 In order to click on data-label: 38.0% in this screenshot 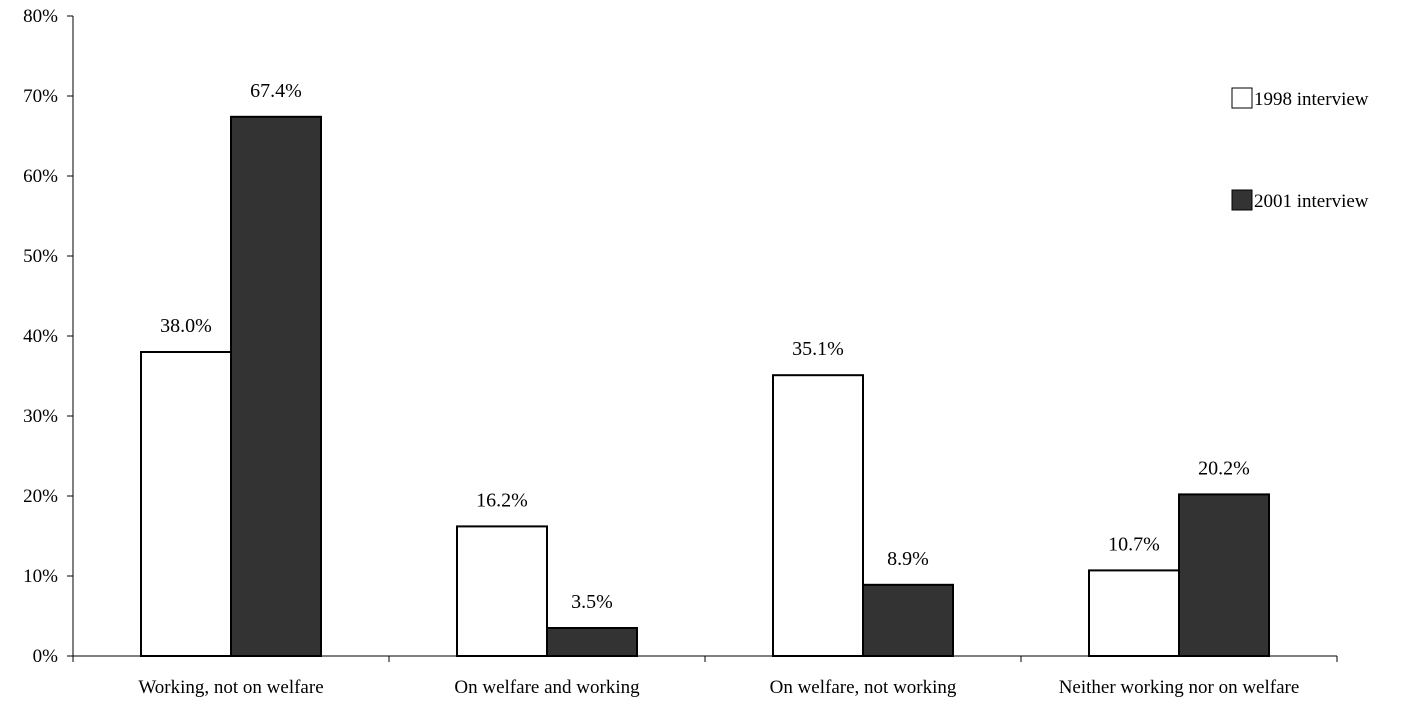, I will do `click(186, 326)`.